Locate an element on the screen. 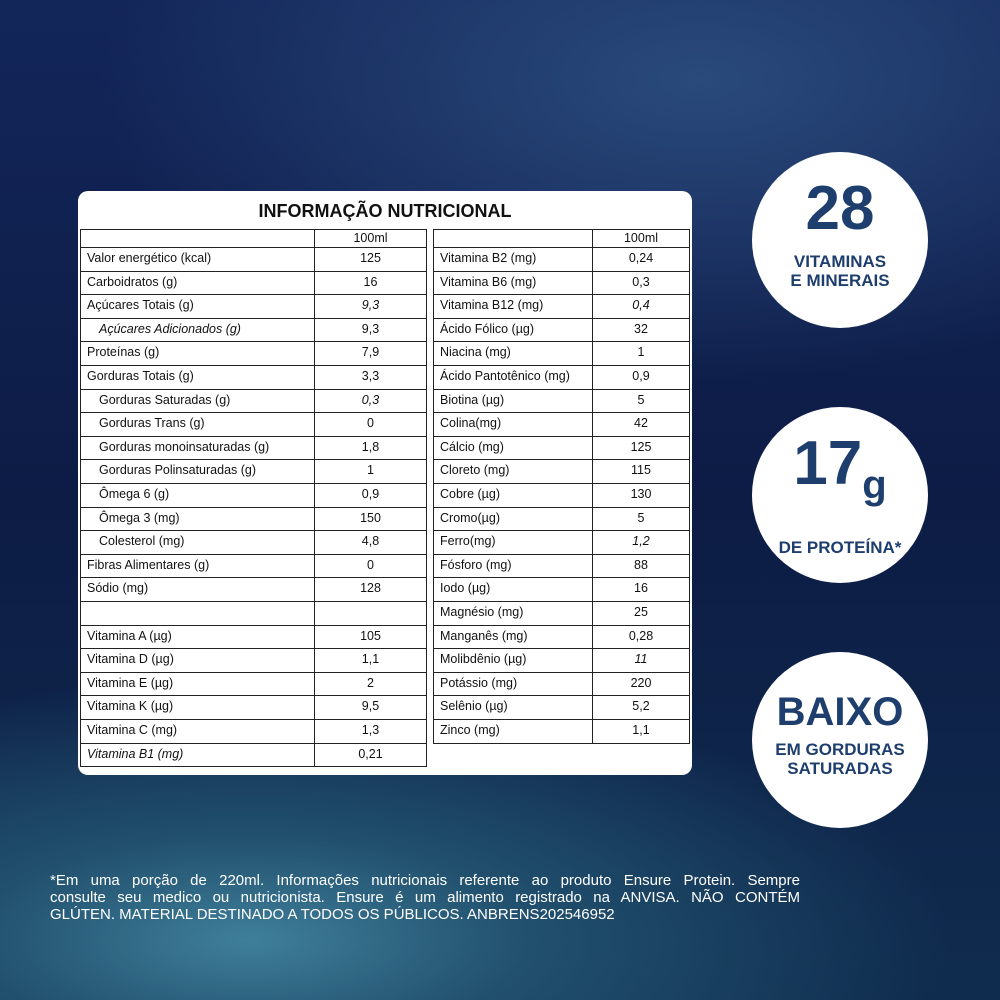  nutrient-label: Vitamina C (mg) is located at coordinates (197, 731).